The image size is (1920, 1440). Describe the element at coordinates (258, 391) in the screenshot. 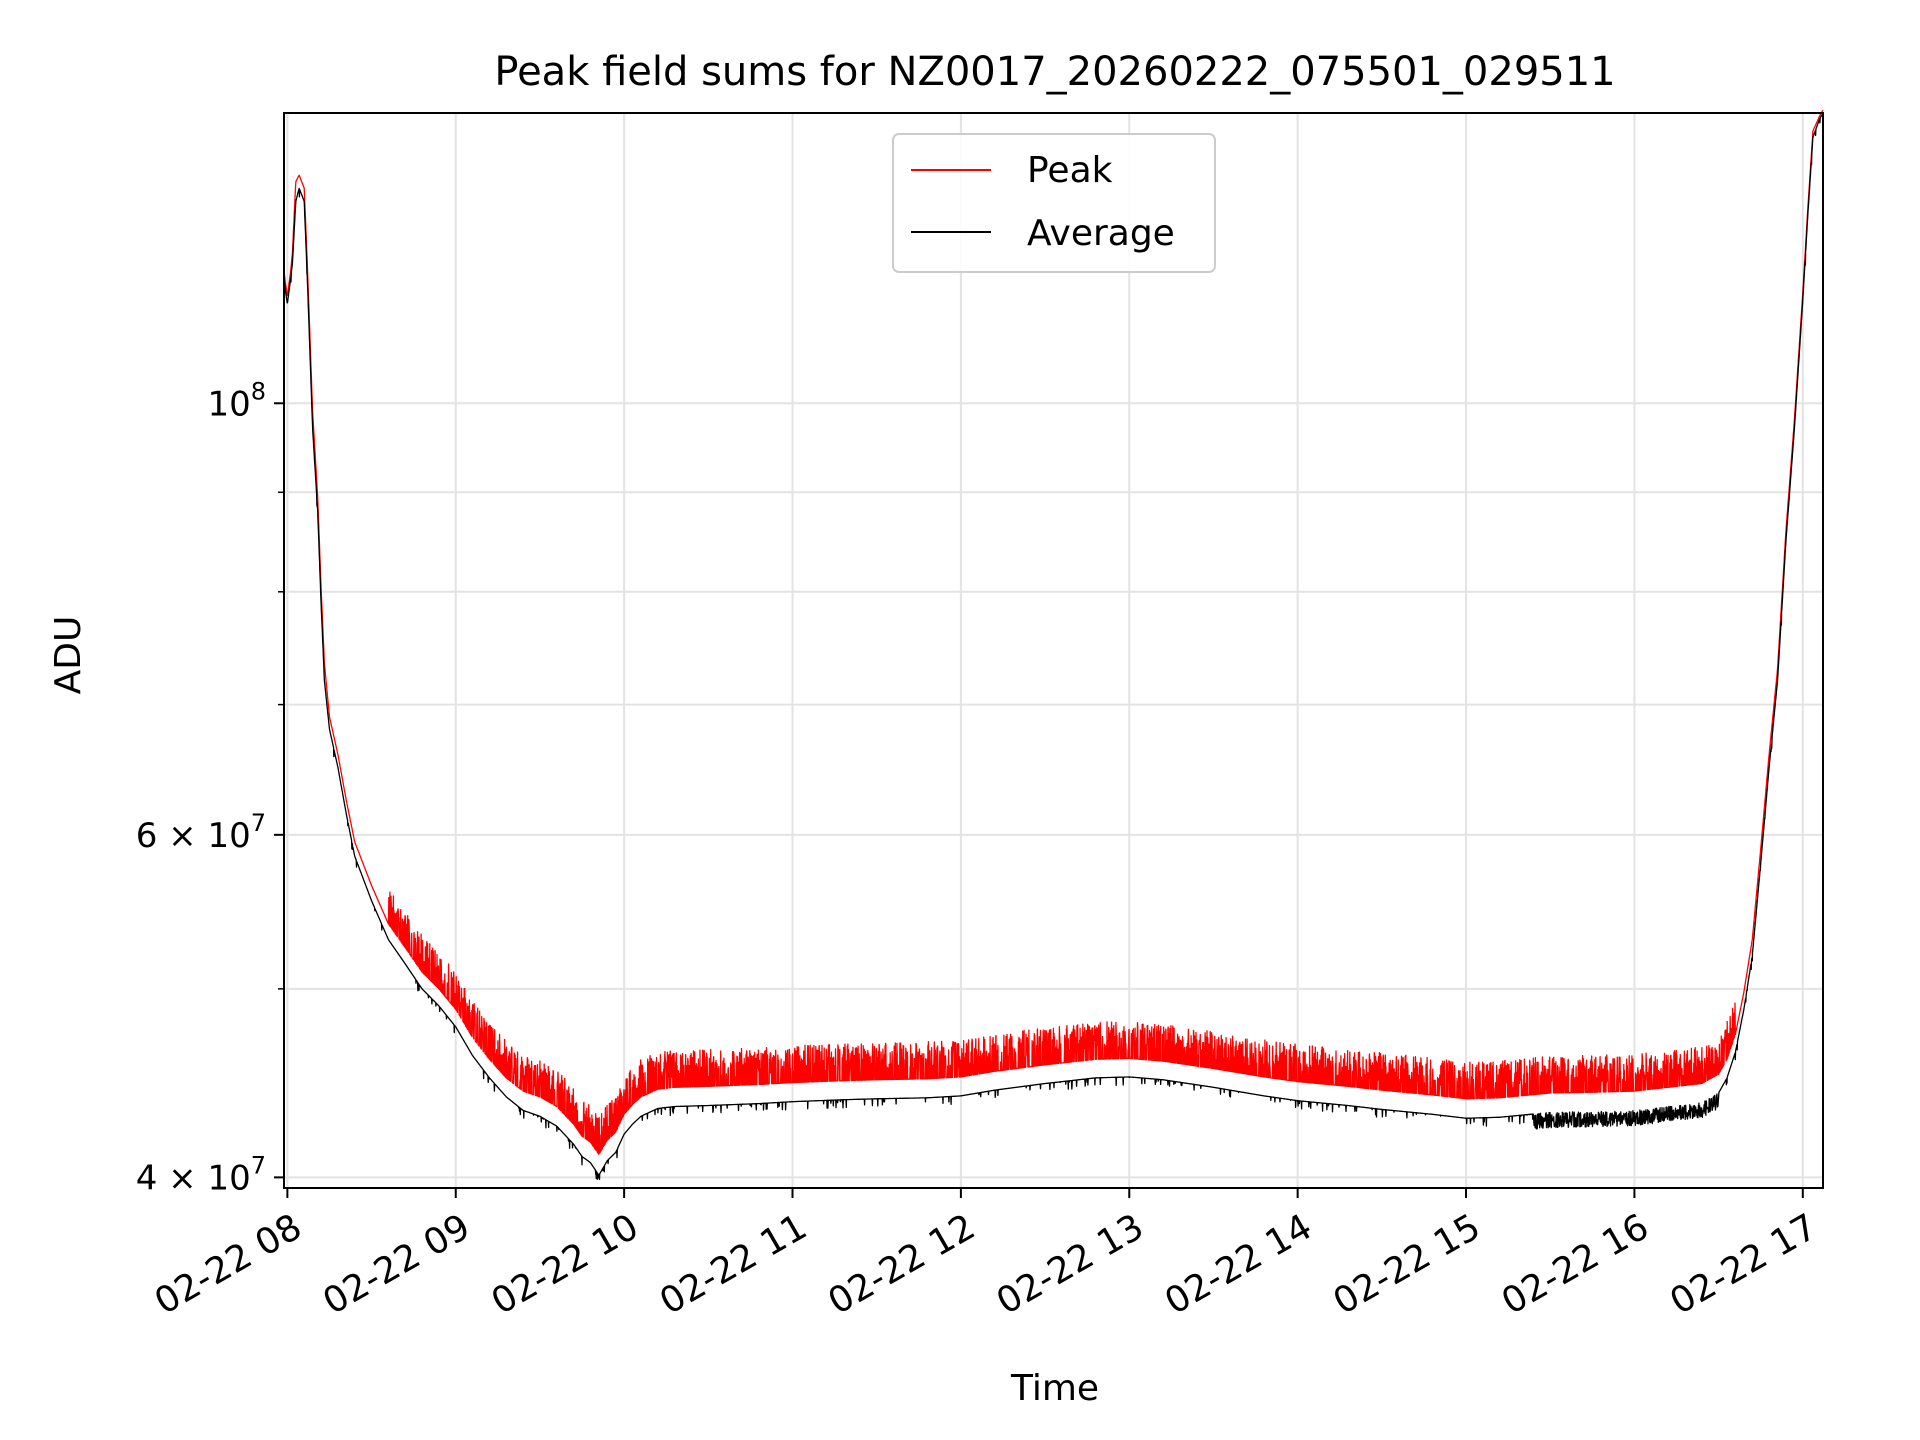

I see `y-tick-exponent: 8` at that location.